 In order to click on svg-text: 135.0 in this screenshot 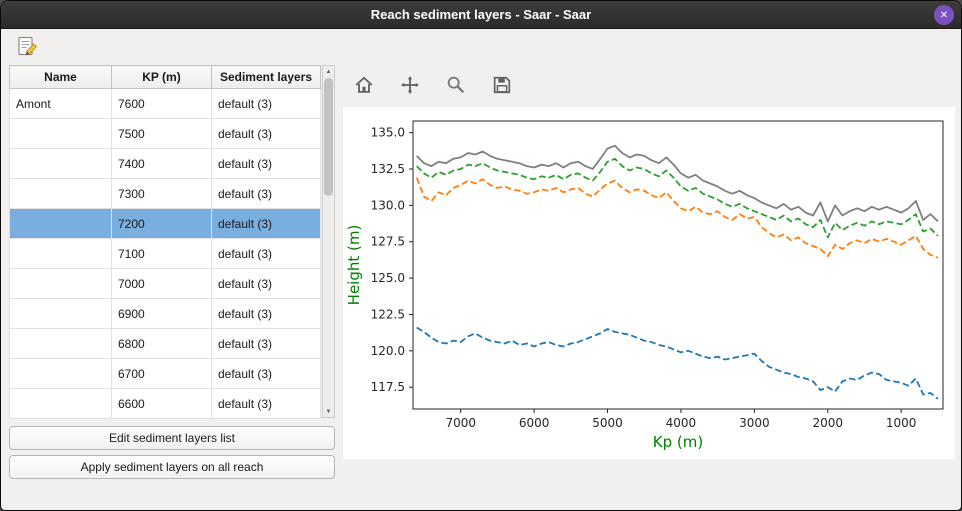, I will do `click(388, 133)`.